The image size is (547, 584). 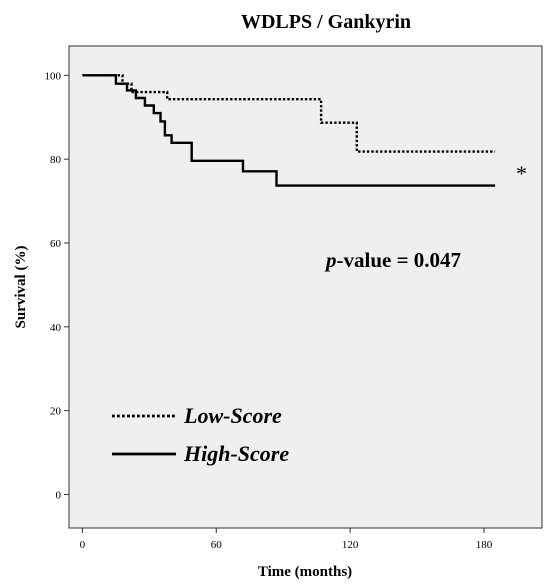 I want to click on p-value-annotation: p-value = 0.047, so click(x=392, y=260).